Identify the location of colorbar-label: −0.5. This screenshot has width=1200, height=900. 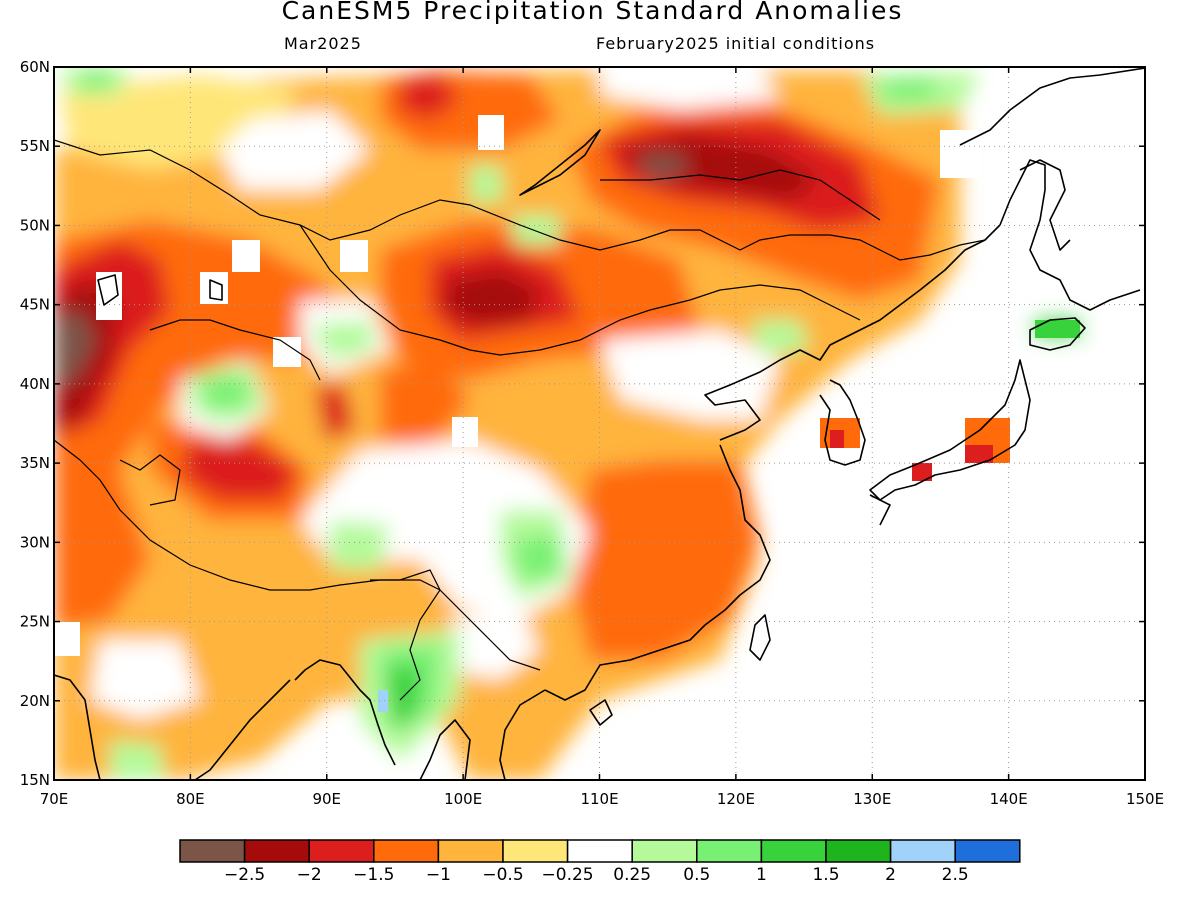
(502, 875).